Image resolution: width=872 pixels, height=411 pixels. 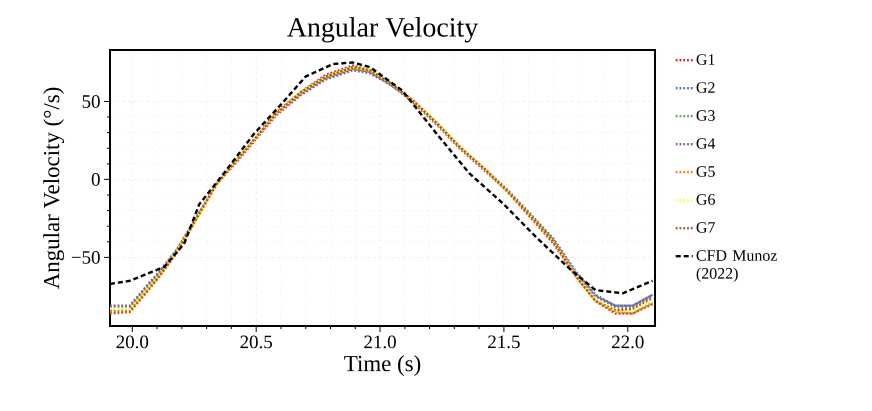 What do you see at coordinates (705, 227) in the screenshot?
I see `legend-label: G7` at bounding box center [705, 227].